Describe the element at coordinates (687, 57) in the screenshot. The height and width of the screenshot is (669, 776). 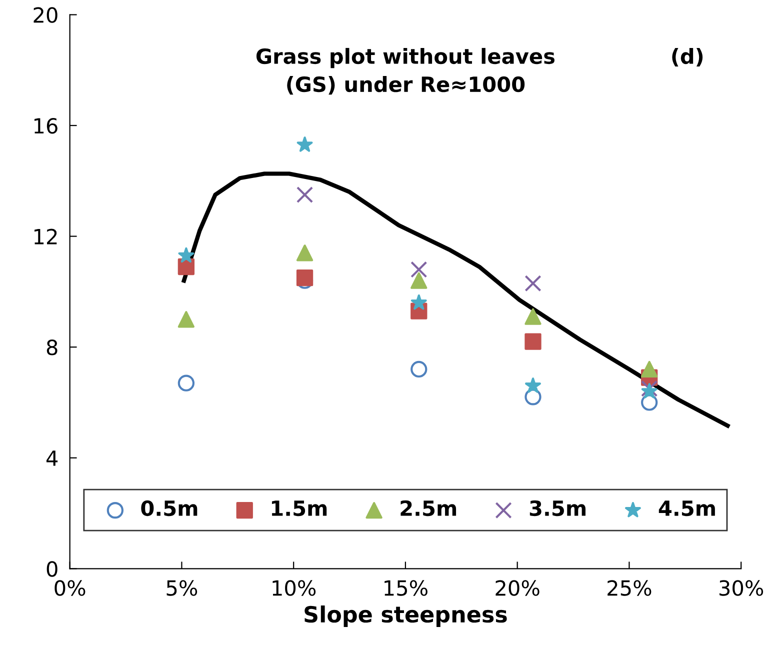
I see `annotation: (d)` at that location.